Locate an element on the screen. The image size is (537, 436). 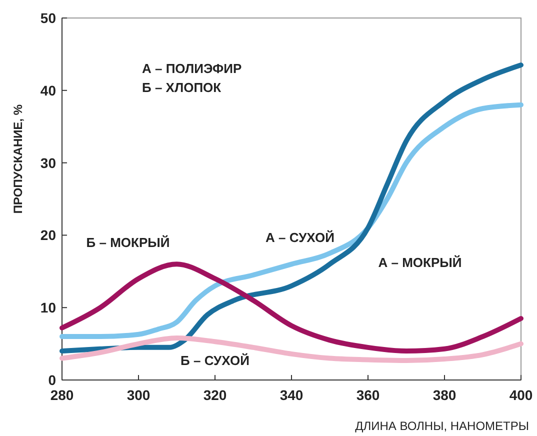
x-tick-label: 300 is located at coordinates (138, 395).